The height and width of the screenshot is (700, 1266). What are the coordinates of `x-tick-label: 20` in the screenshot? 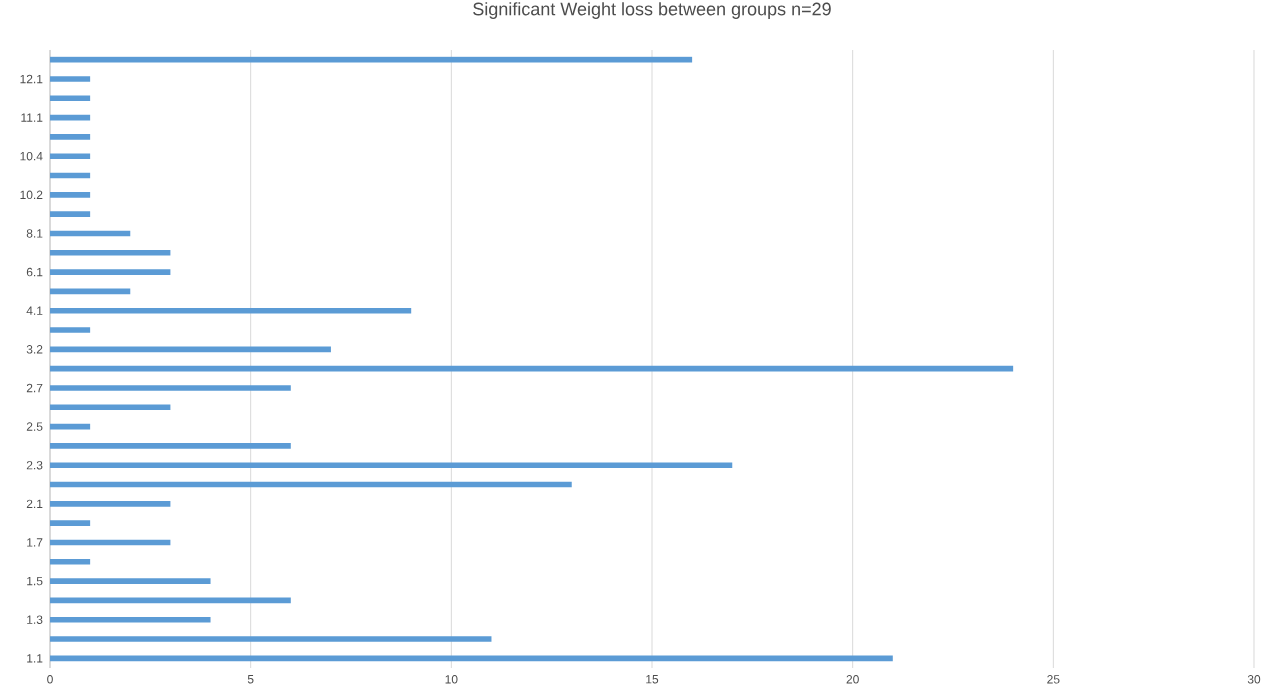 It's located at (852, 679).